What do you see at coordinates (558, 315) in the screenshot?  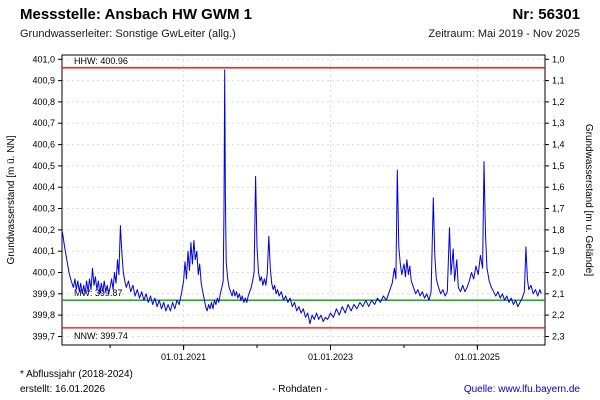 I see `y-right-tick-label: 2,2` at bounding box center [558, 315].